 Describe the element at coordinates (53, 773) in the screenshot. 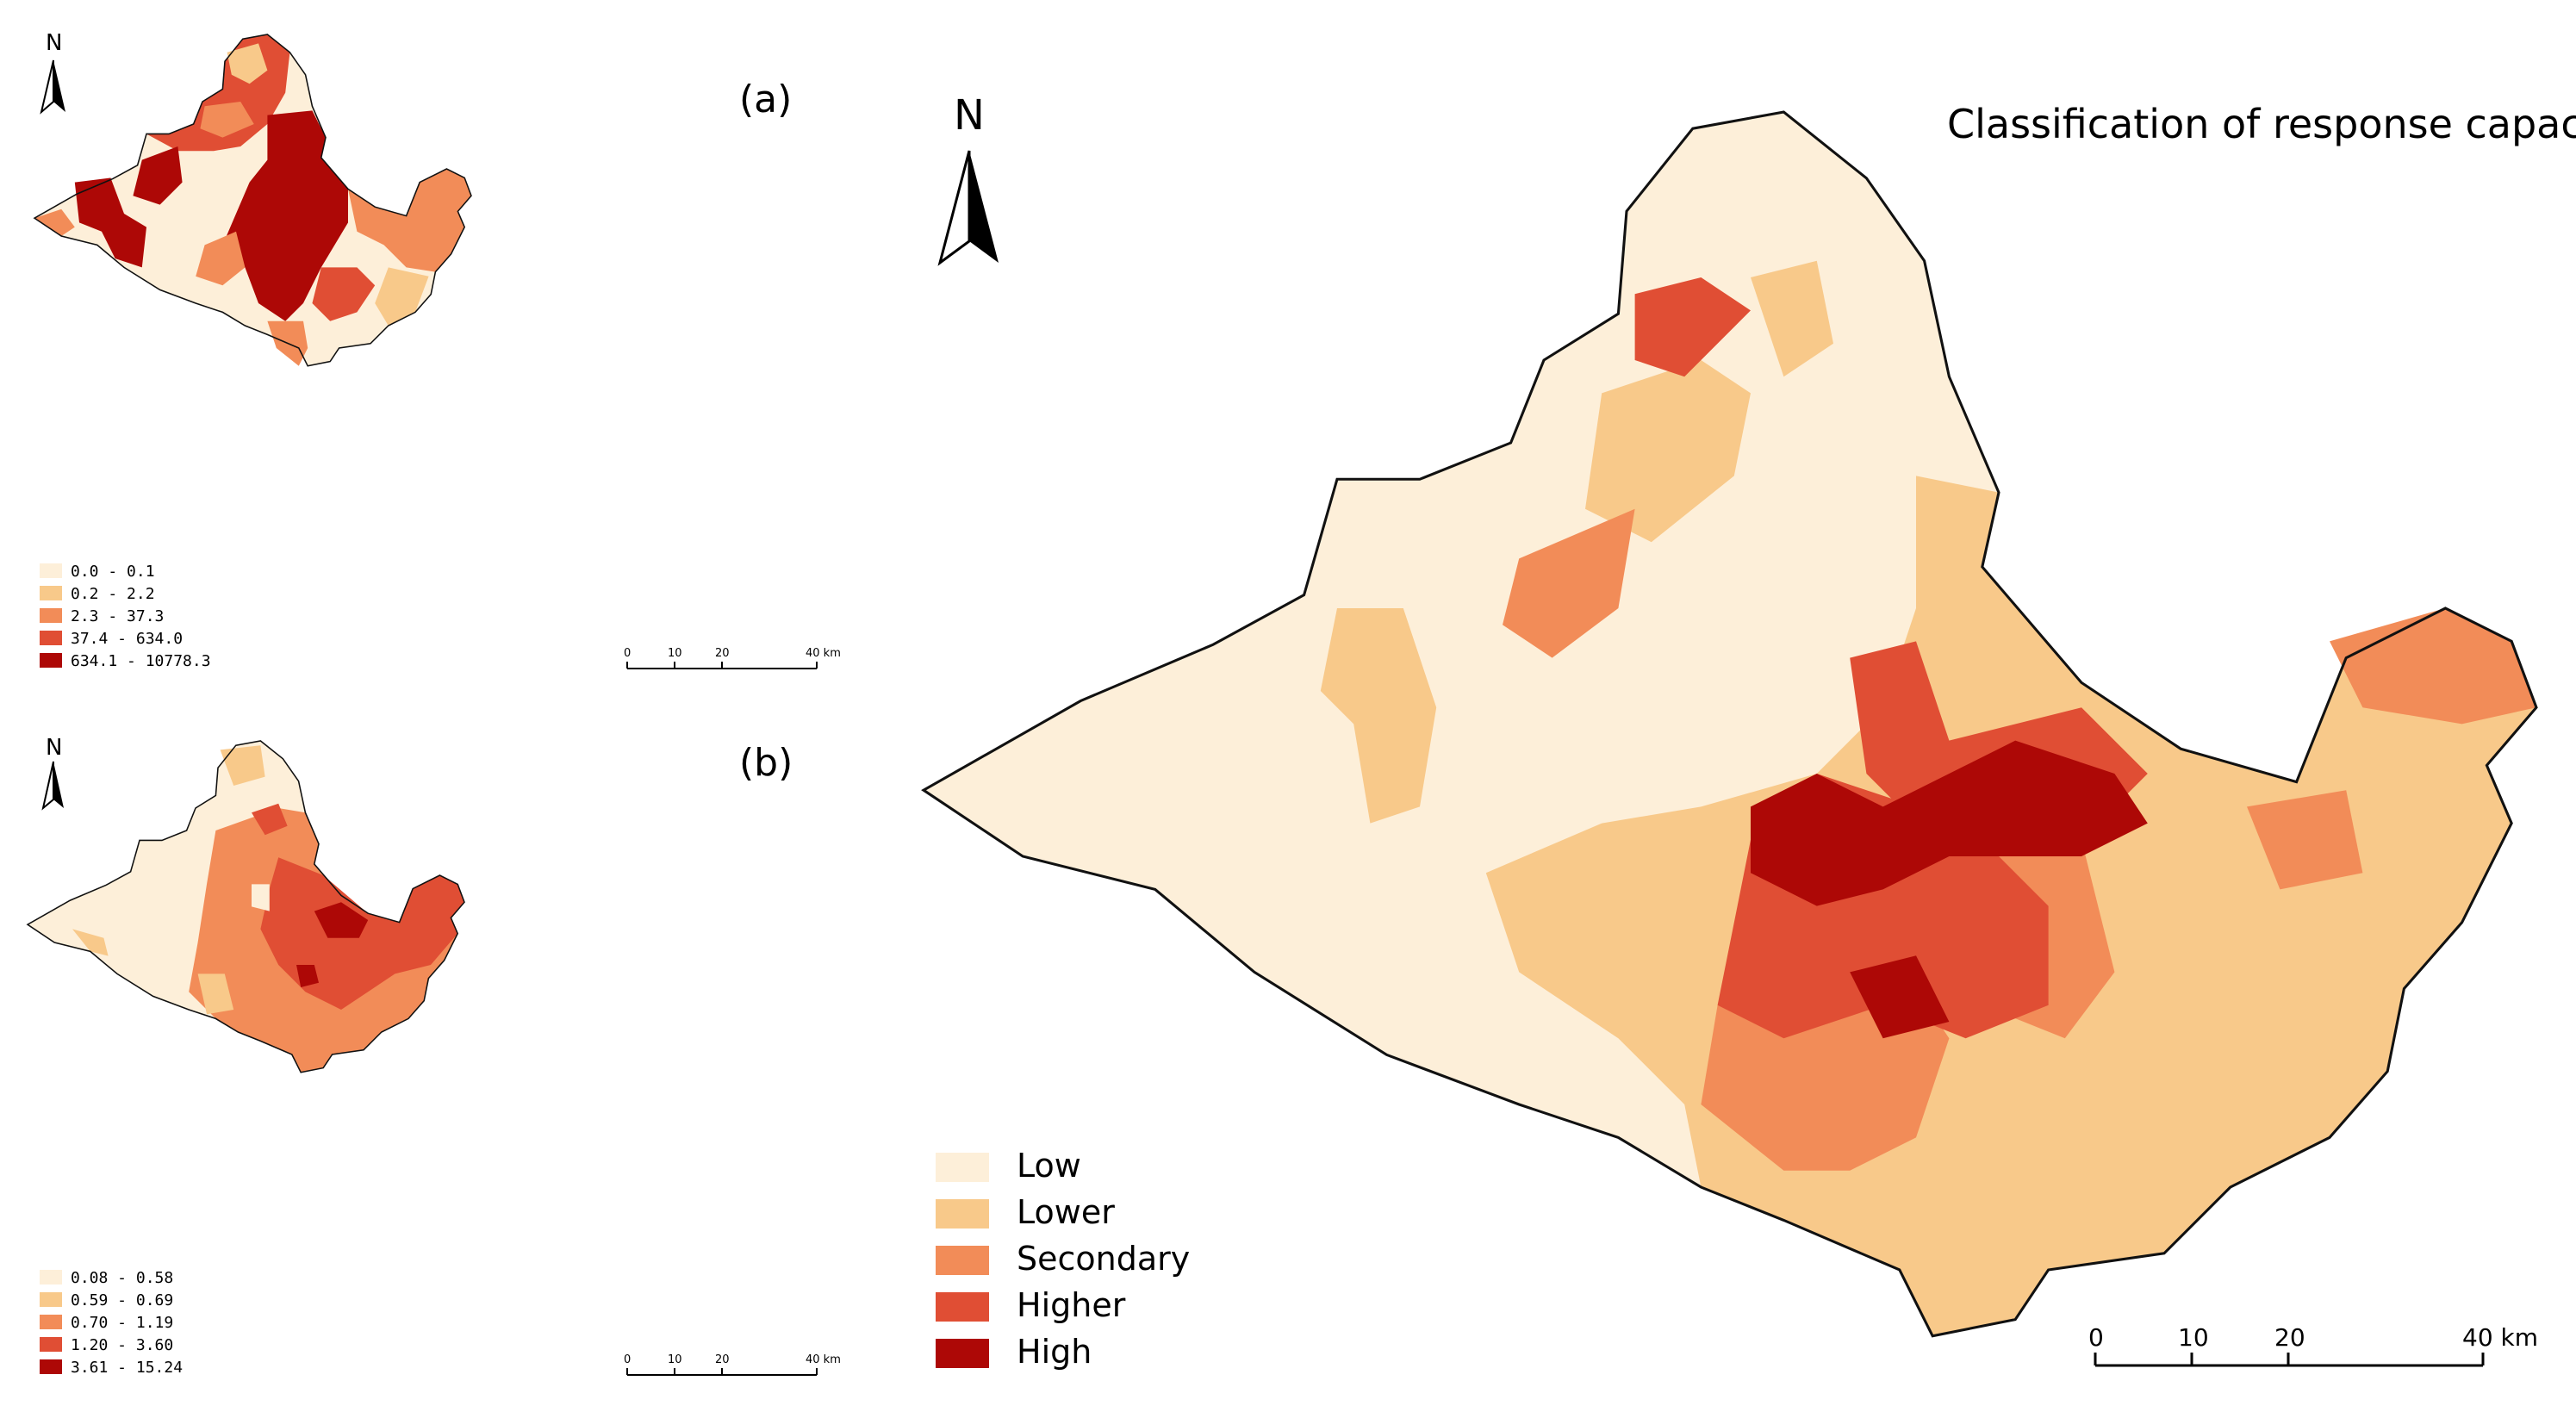

I see `panel-b-north-arrow-icon: N` at that location.